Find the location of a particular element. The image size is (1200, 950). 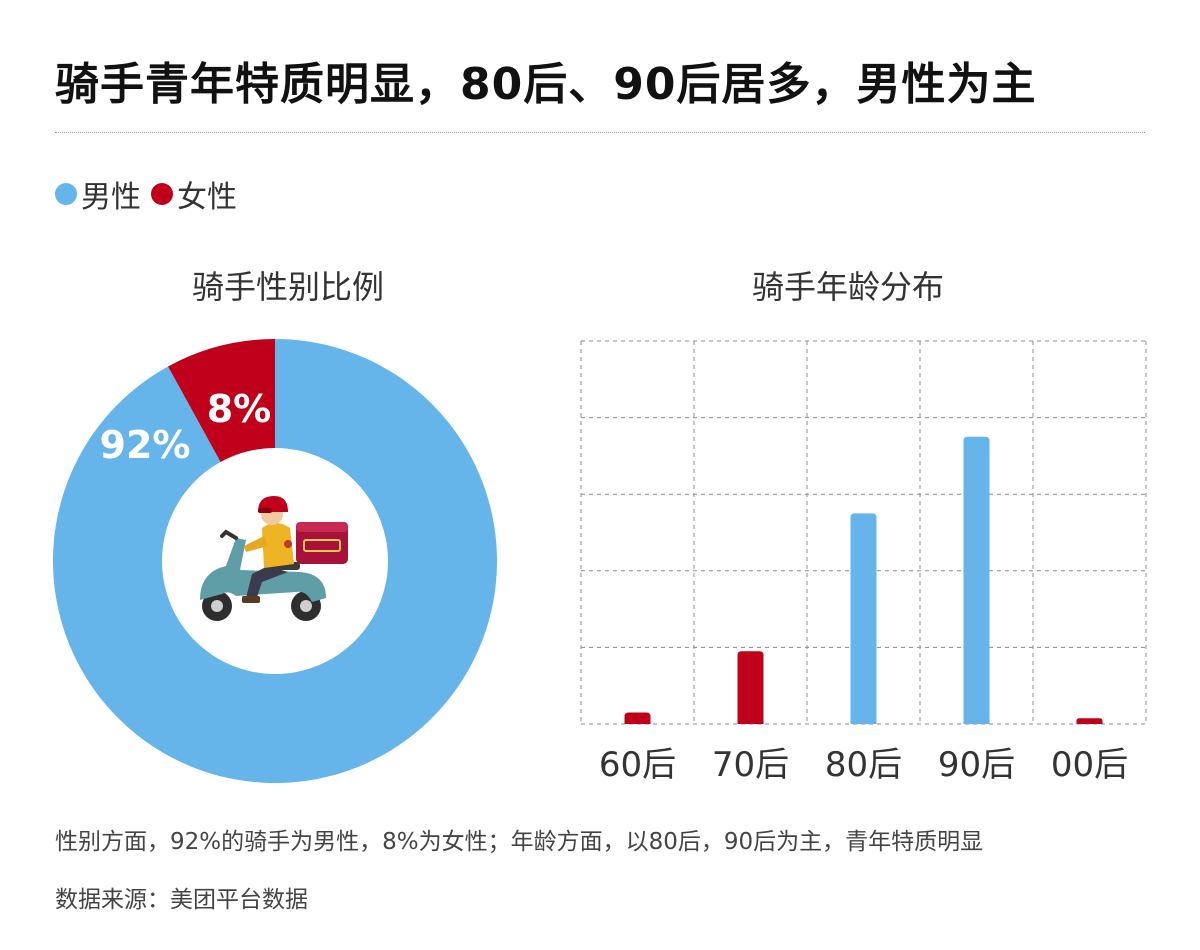

legend-swatch-male is located at coordinates (66, 194).